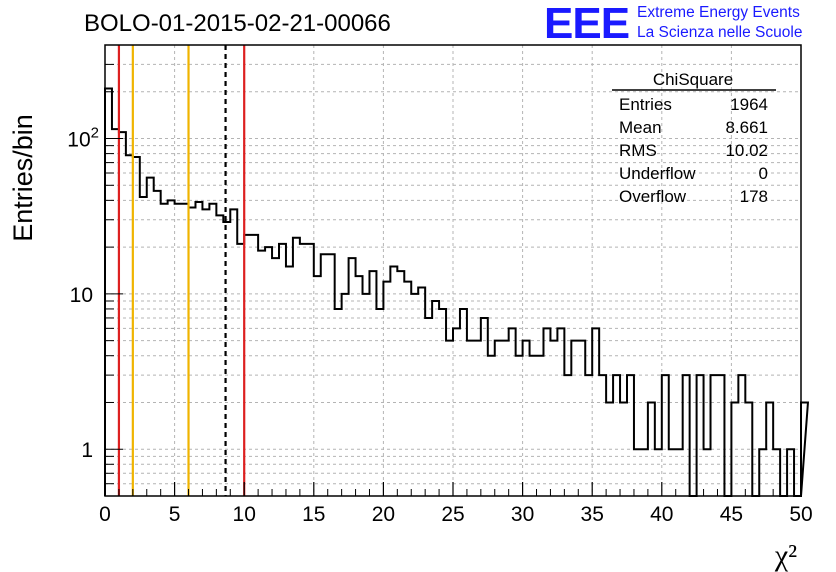 This screenshot has width=836, height=572. What do you see at coordinates (720, 32) in the screenshot?
I see `eee-logo-line-2: La Scienza nelle Scuole` at bounding box center [720, 32].